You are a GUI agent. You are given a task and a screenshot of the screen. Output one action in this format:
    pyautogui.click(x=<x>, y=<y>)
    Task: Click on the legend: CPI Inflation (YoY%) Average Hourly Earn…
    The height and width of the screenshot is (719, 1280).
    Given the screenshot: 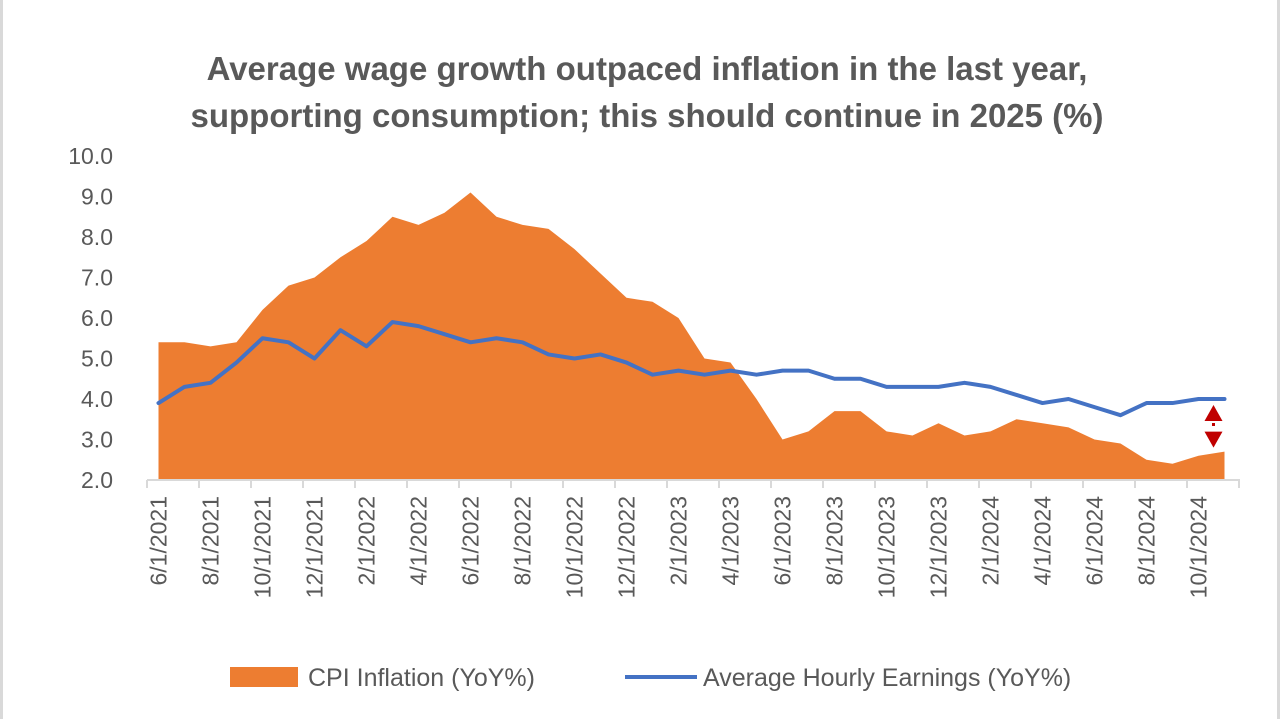 What is the action you would take?
    pyautogui.click(x=650, y=678)
    